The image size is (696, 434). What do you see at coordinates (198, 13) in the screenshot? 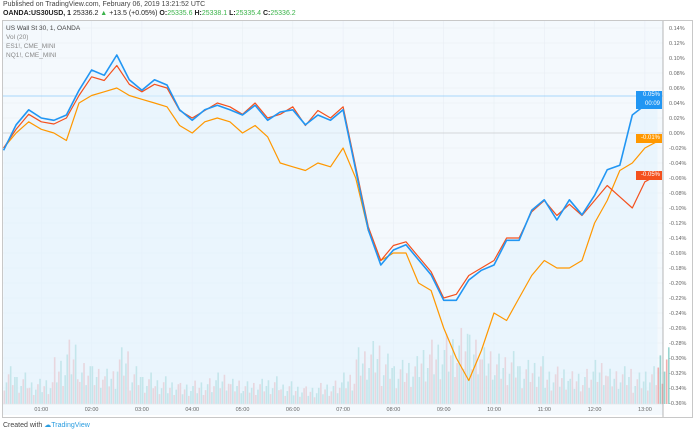
I see `high-label: H:` at bounding box center [198, 13].